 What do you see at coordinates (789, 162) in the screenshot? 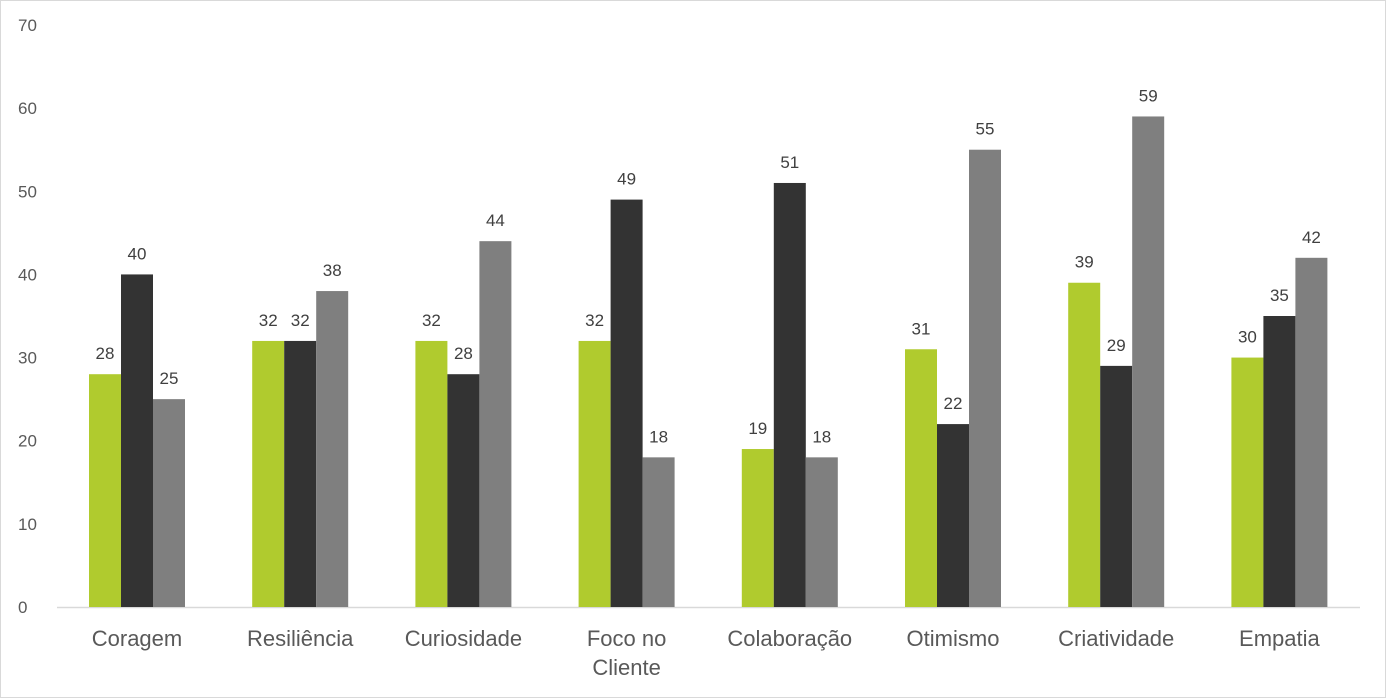
I see `data-label: 51` at bounding box center [789, 162].